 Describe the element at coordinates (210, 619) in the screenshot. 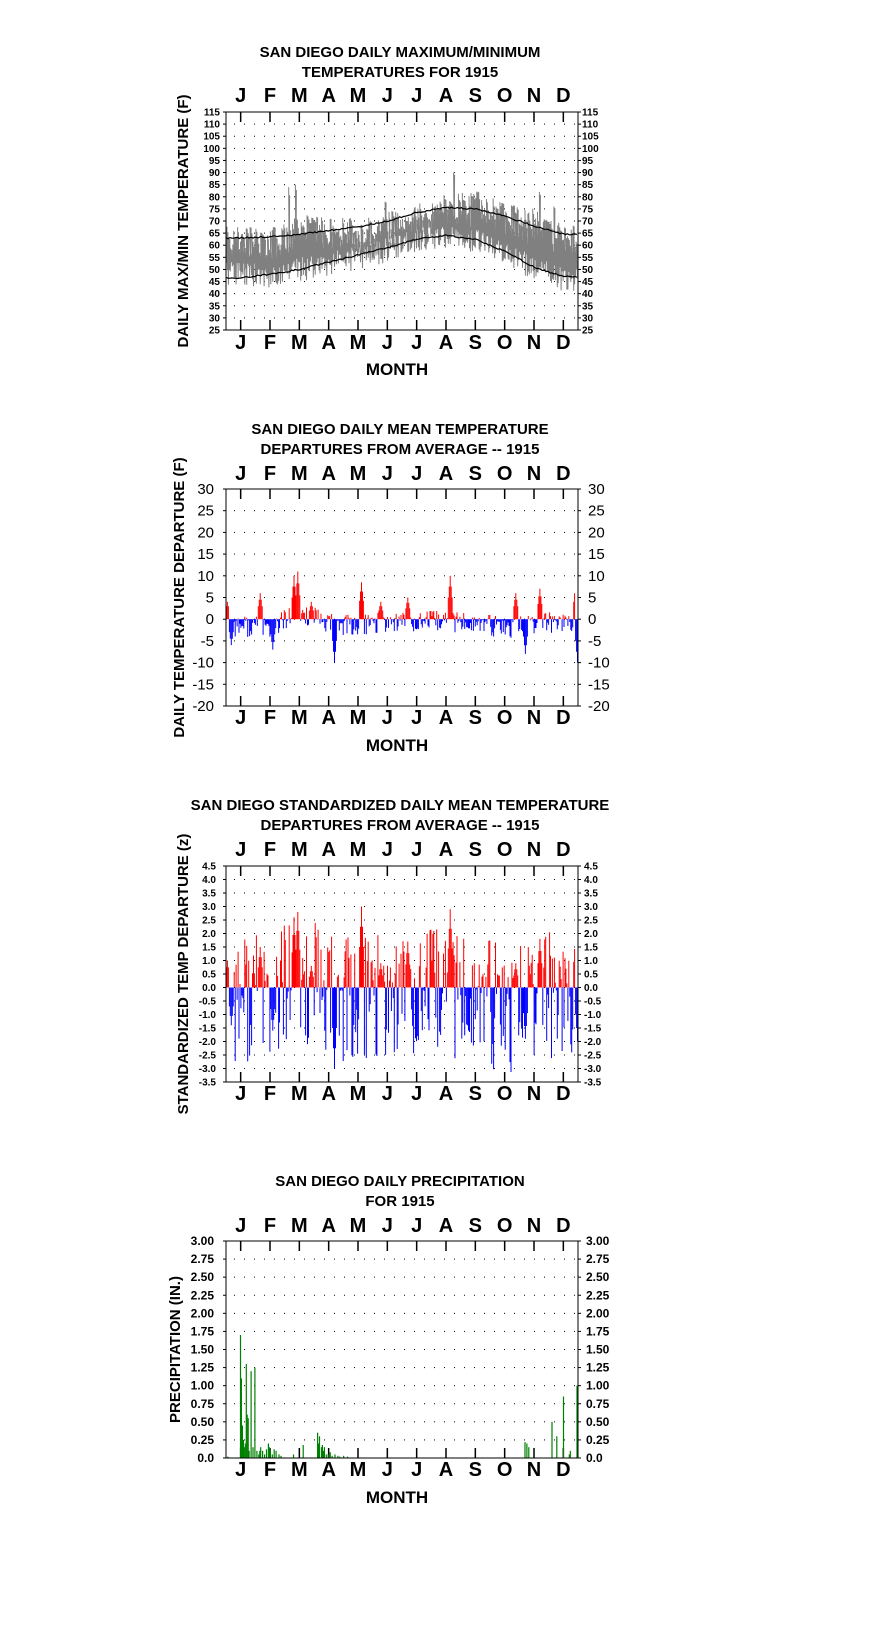

I see `y-tick-label-left: 0` at that location.